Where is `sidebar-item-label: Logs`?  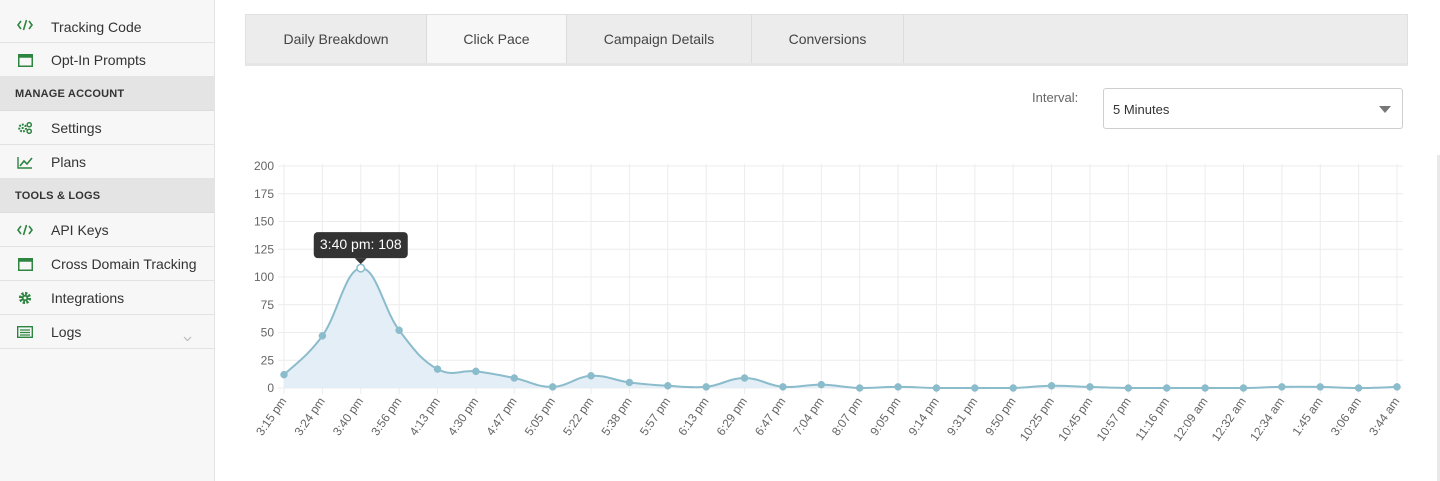
sidebar-item-label: Logs is located at coordinates (66, 331).